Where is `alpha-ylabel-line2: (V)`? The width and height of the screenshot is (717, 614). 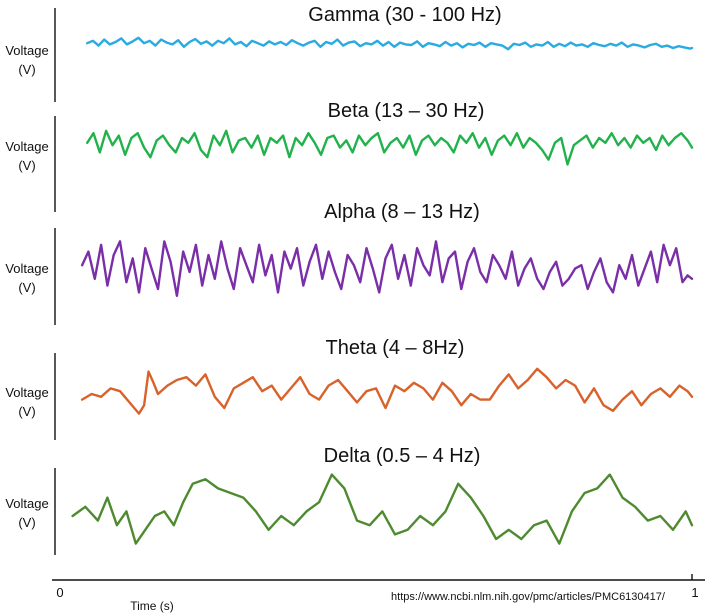 alpha-ylabel-line2: (V) is located at coordinates (26, 287).